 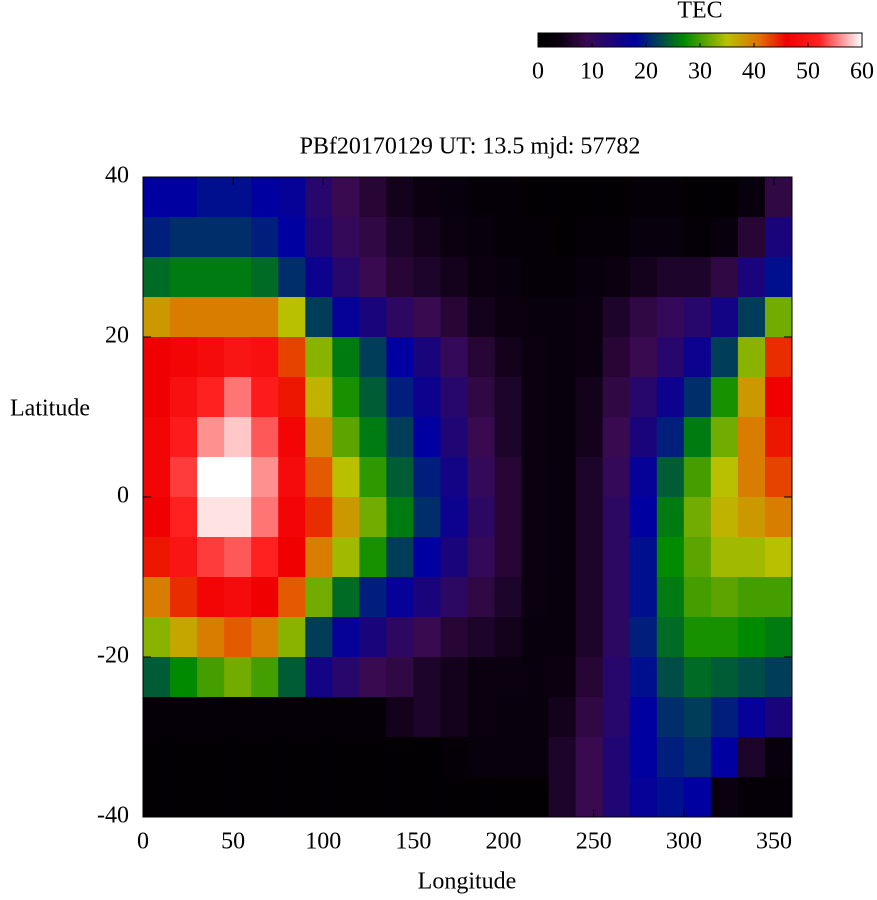 I want to click on colorbar-tick-label: 50, so click(x=808, y=72).